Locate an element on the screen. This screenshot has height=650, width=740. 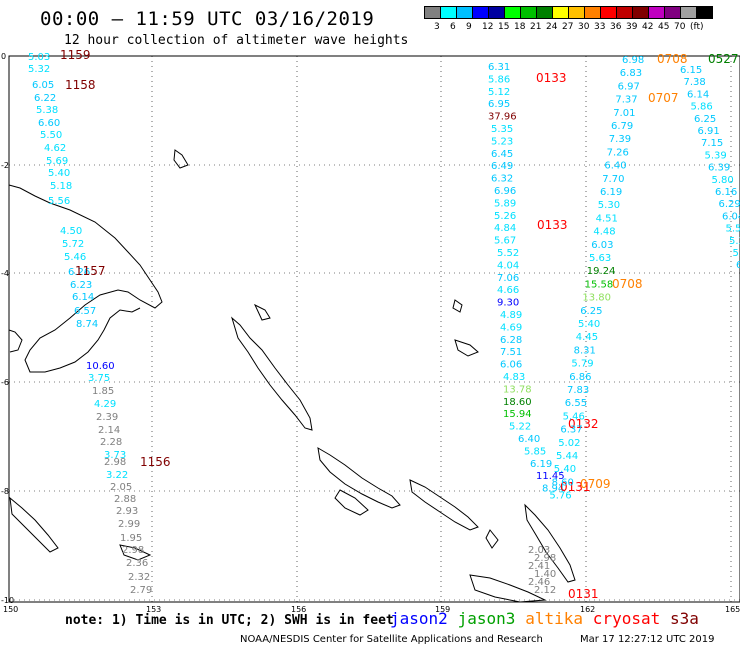
wave-height-value: 6.39 is located at coordinates (719, 168).